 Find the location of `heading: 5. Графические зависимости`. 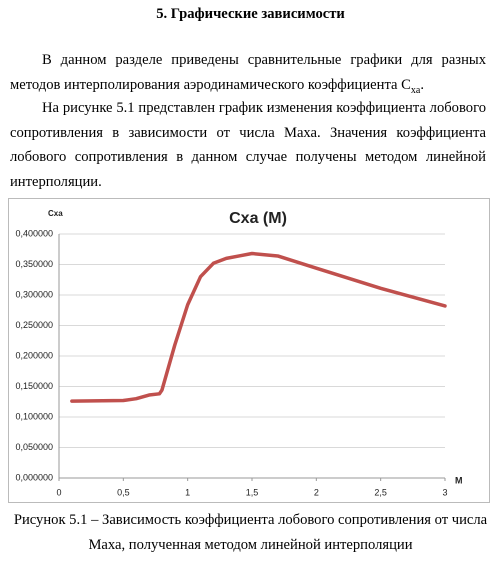

heading: 5. Графические зависимости is located at coordinates (250, 14).